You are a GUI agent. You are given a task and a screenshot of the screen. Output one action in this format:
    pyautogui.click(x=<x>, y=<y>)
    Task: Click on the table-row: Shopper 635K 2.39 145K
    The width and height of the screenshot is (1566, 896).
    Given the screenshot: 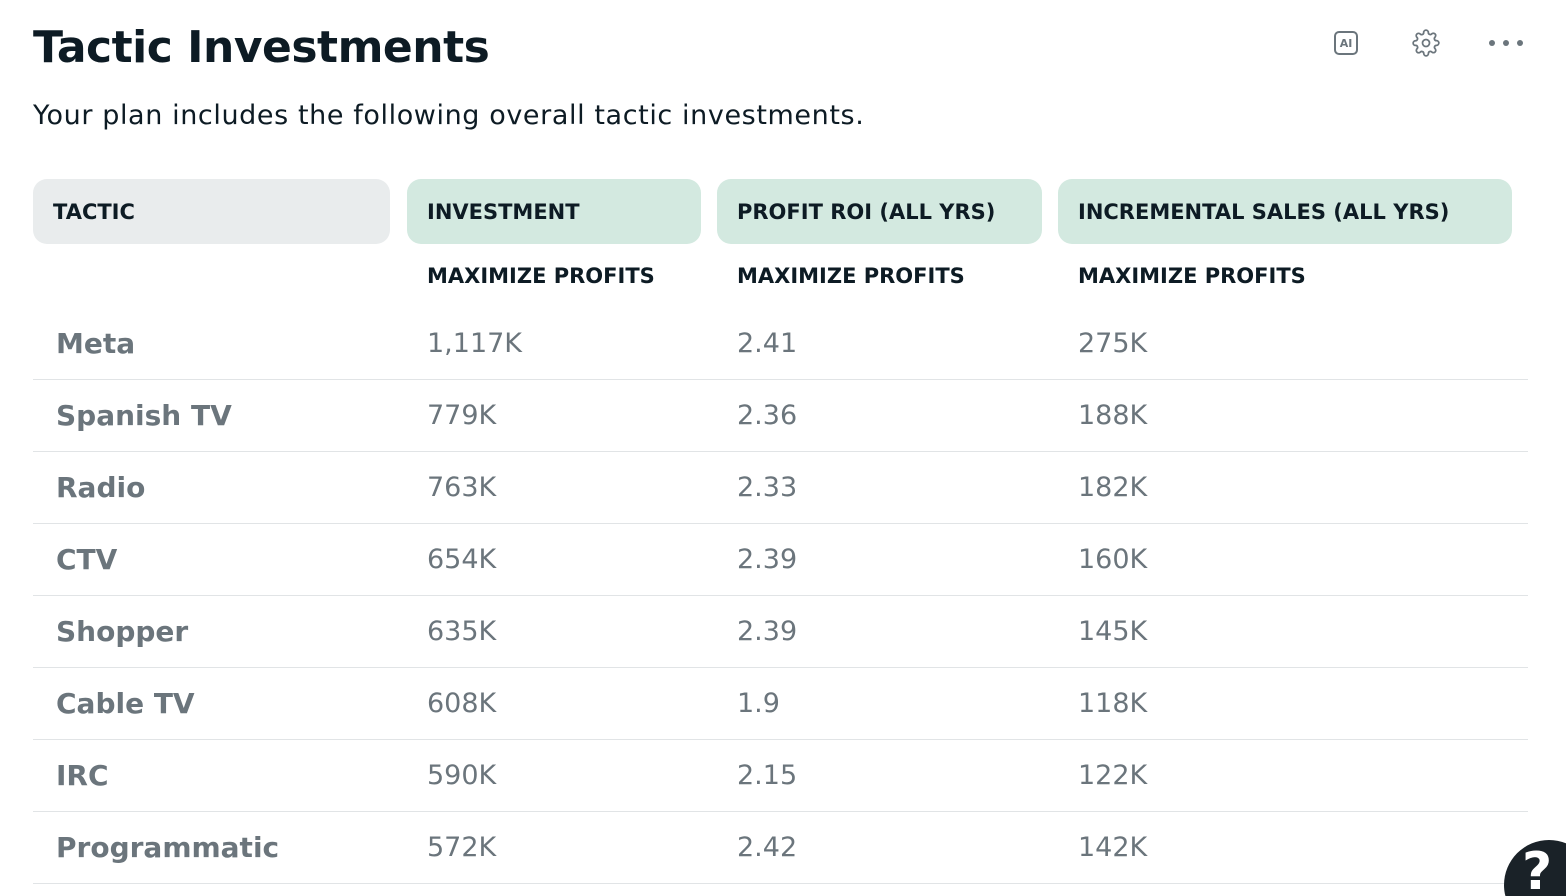 What is the action you would take?
    pyautogui.click(x=780, y=632)
    